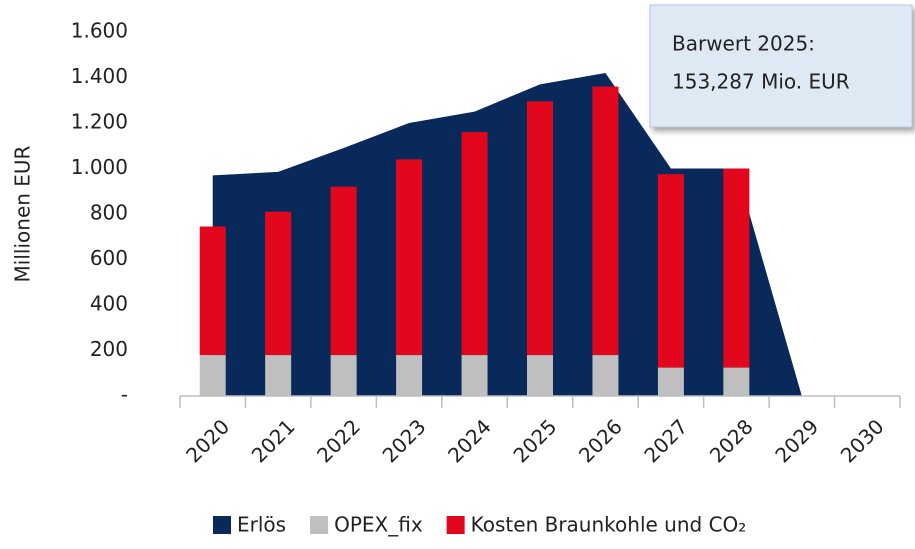 The image size is (915, 549). I want to click on annotation-text: Barwert 2025:, so click(743, 44).